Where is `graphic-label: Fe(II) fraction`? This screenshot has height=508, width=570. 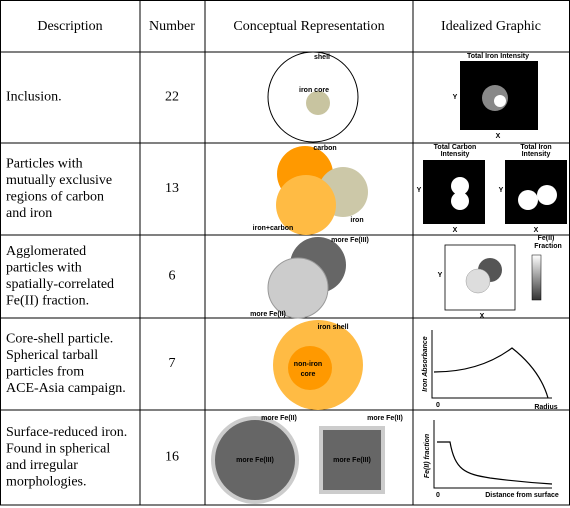
graphic-label: Fe(II) fraction is located at coordinates (427, 456).